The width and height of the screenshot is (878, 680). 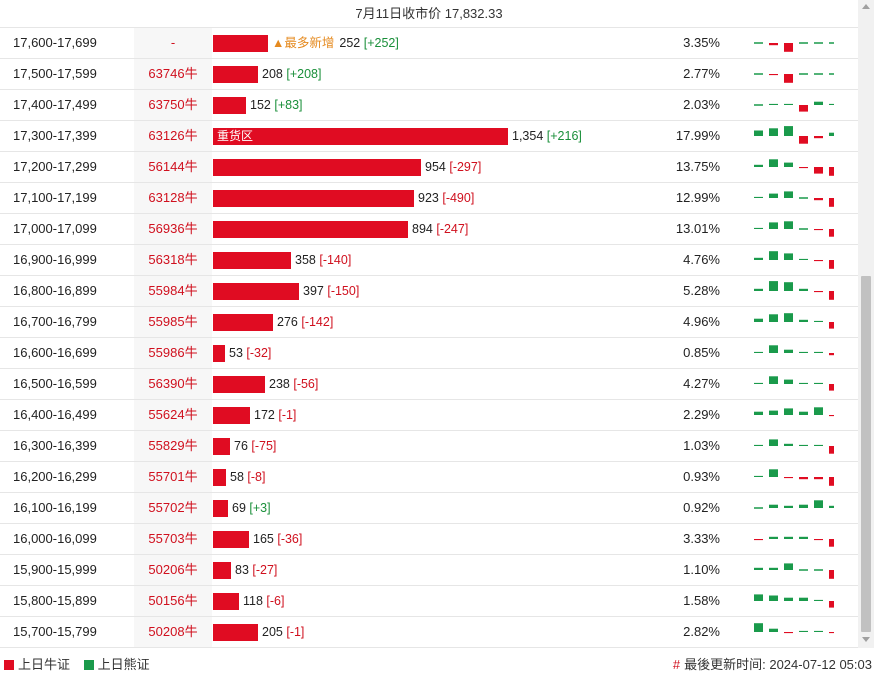 I want to click on count-bar-area: 165 [-36], so click(x=438, y=539).